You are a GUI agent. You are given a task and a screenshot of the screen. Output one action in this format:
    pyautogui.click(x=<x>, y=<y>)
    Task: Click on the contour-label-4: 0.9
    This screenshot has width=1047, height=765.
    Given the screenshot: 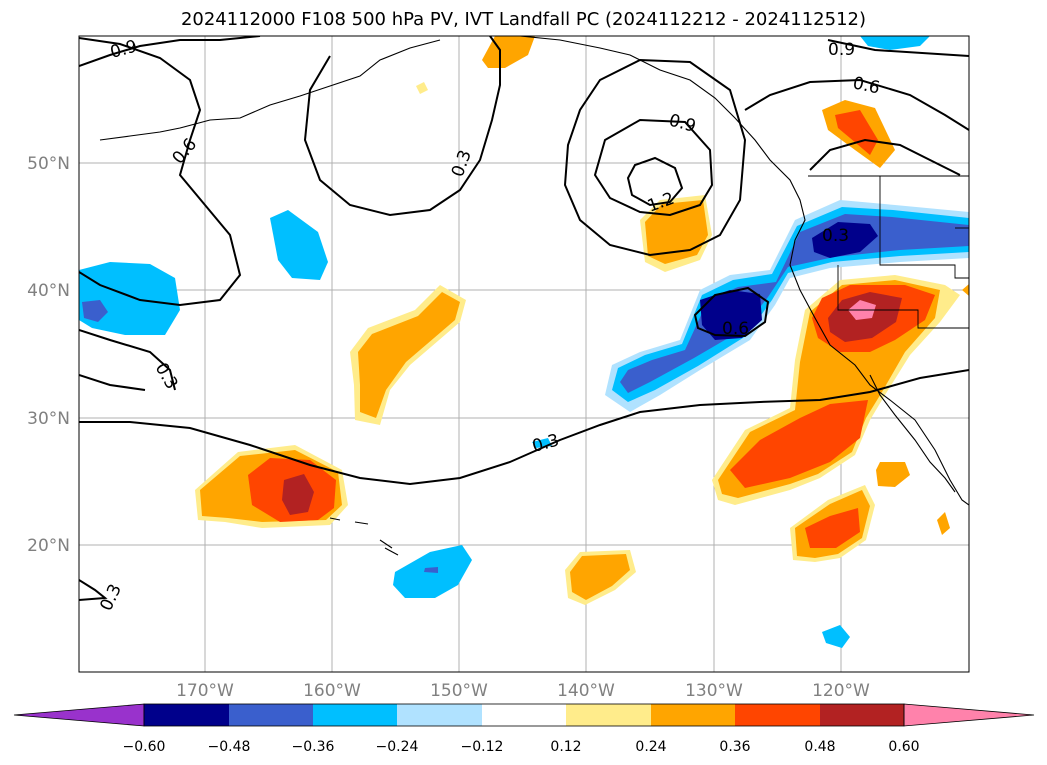 What is the action you would take?
    pyautogui.click(x=841, y=50)
    